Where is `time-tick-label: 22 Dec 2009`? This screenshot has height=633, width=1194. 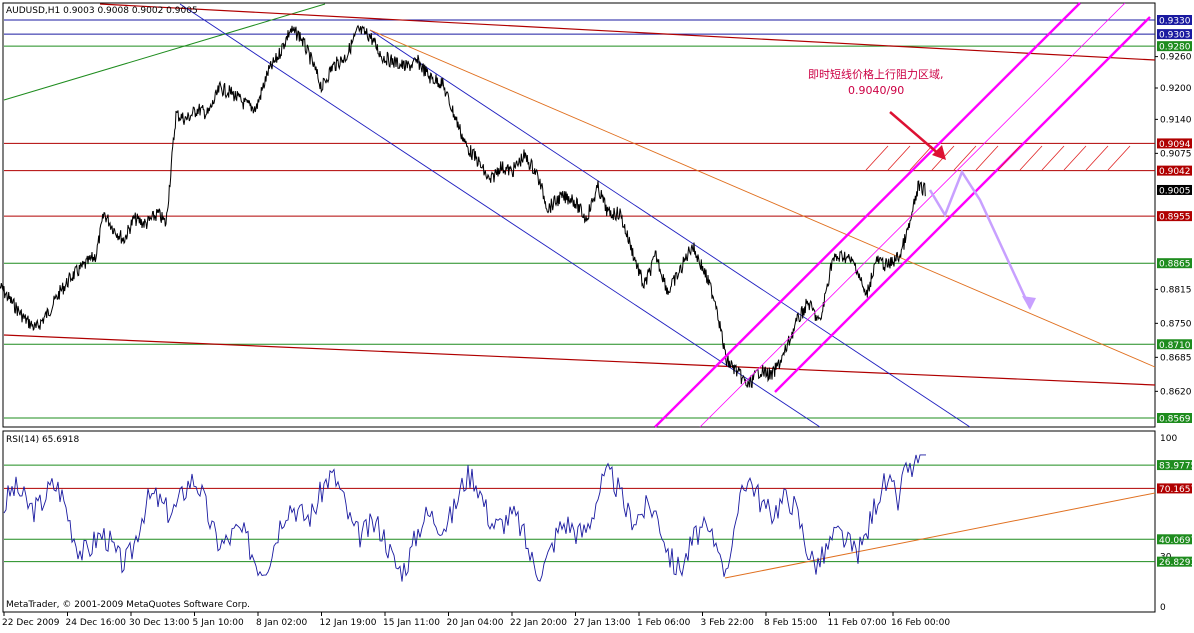 time-tick-label: 22 Dec 2009 is located at coordinates (31, 623).